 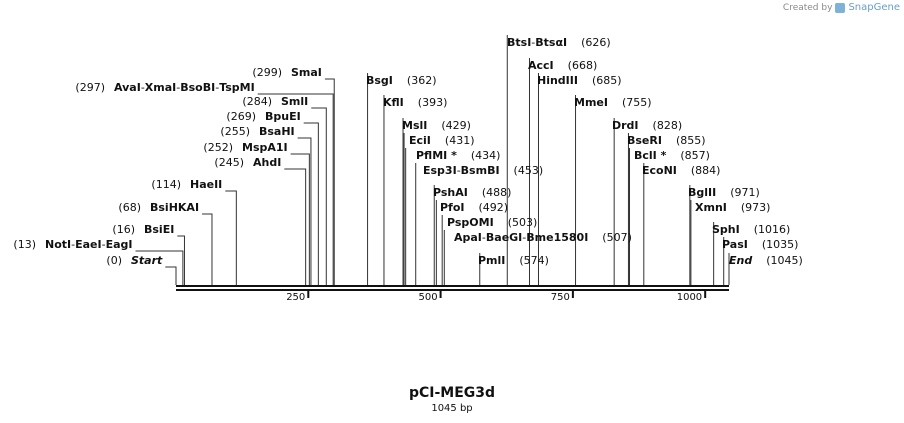 What do you see at coordinates (440, 170) in the screenshot?
I see `enzyme-name: Esp3I` at bounding box center [440, 170].